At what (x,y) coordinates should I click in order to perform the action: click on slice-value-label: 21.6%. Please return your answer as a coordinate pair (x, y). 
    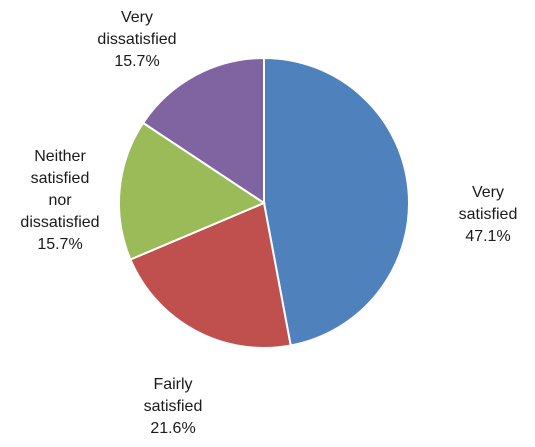
    Looking at the image, I should click on (172, 428).